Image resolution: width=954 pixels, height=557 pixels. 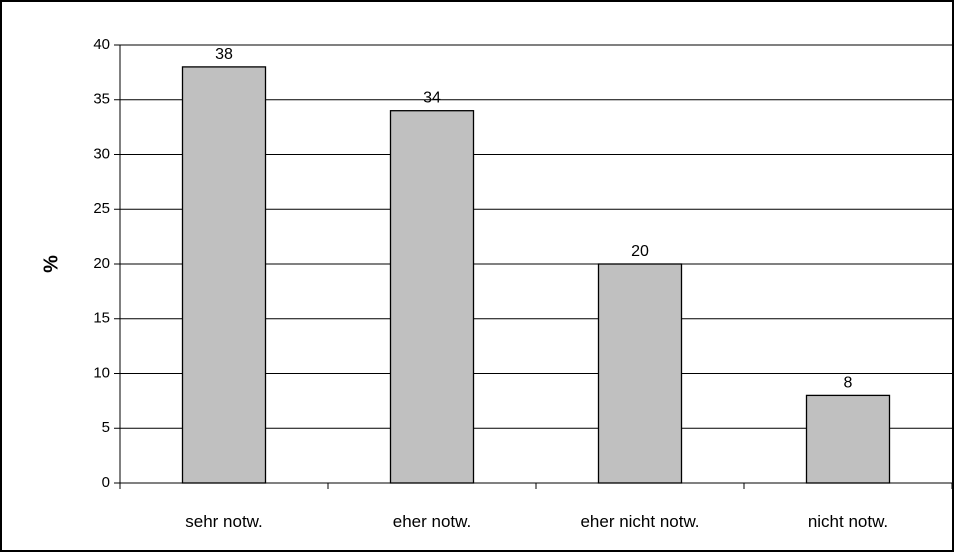 What do you see at coordinates (101, 99) in the screenshot?
I see `y-tick-label: 35` at bounding box center [101, 99].